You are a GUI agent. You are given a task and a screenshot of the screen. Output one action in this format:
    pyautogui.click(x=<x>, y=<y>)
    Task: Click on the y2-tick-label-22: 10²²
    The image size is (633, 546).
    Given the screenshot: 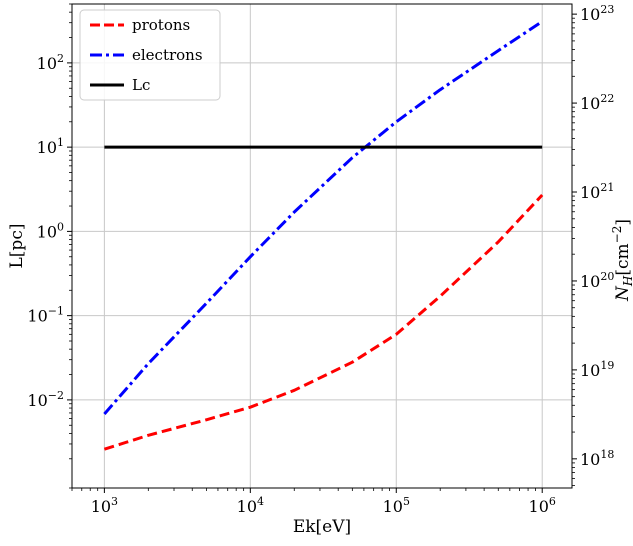 What is the action you would take?
    pyautogui.click(x=597, y=102)
    